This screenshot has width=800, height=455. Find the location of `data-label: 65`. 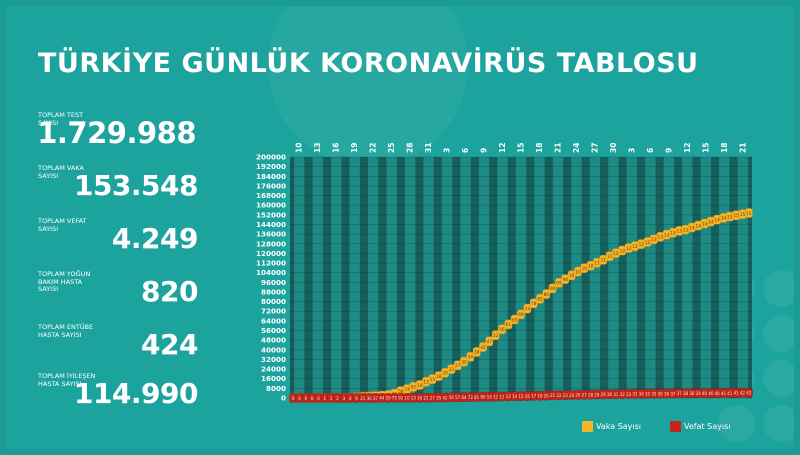

data-label: 65 is located at coordinates (515, 319).